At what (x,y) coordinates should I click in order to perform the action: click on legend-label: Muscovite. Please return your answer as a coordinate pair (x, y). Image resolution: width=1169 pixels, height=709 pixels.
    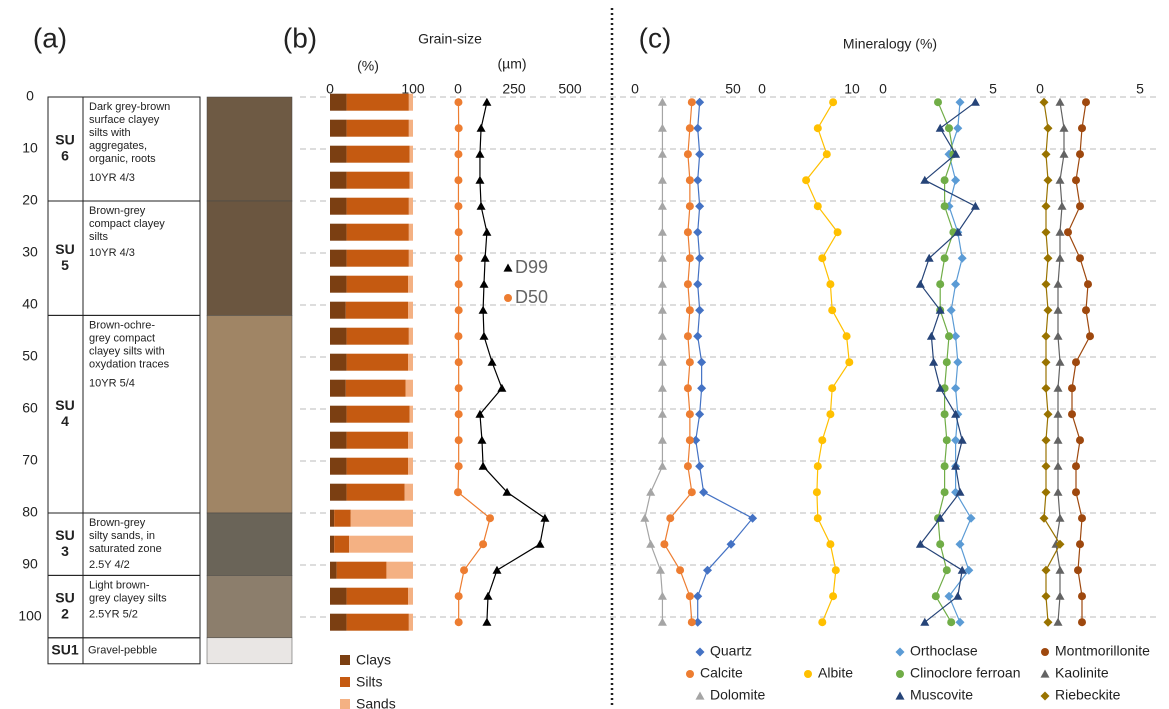
    Looking at the image, I should click on (941, 695).